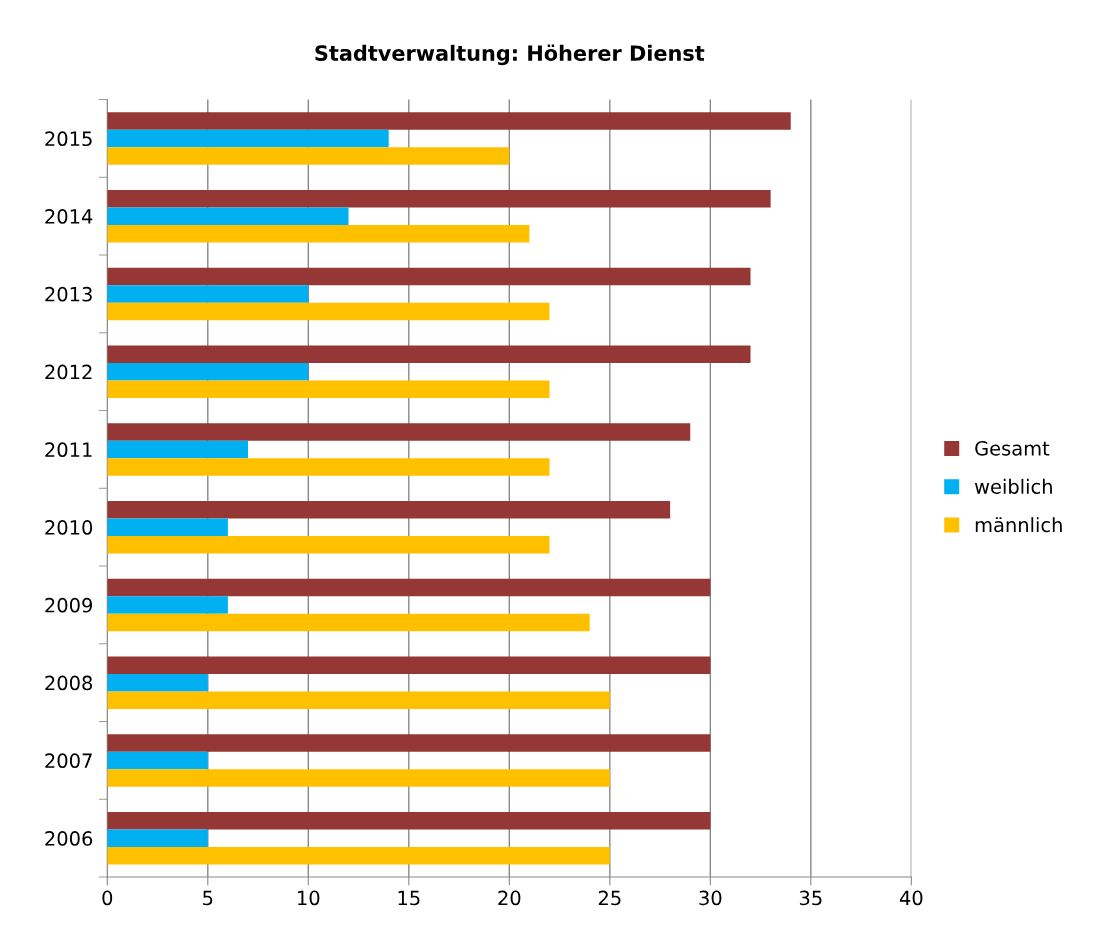  What do you see at coordinates (68, 372) in the screenshot?
I see `y-tick-label: 2012` at bounding box center [68, 372].